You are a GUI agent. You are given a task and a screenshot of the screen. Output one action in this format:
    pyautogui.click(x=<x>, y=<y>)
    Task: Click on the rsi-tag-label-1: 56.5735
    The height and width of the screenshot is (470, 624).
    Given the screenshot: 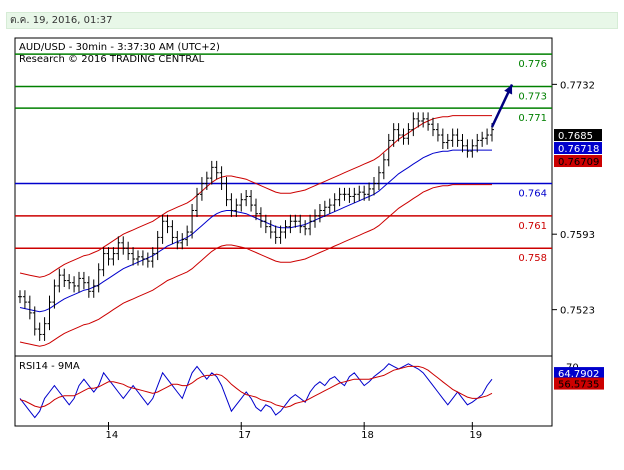 What is the action you would take?
    pyautogui.click(x=578, y=385)
    